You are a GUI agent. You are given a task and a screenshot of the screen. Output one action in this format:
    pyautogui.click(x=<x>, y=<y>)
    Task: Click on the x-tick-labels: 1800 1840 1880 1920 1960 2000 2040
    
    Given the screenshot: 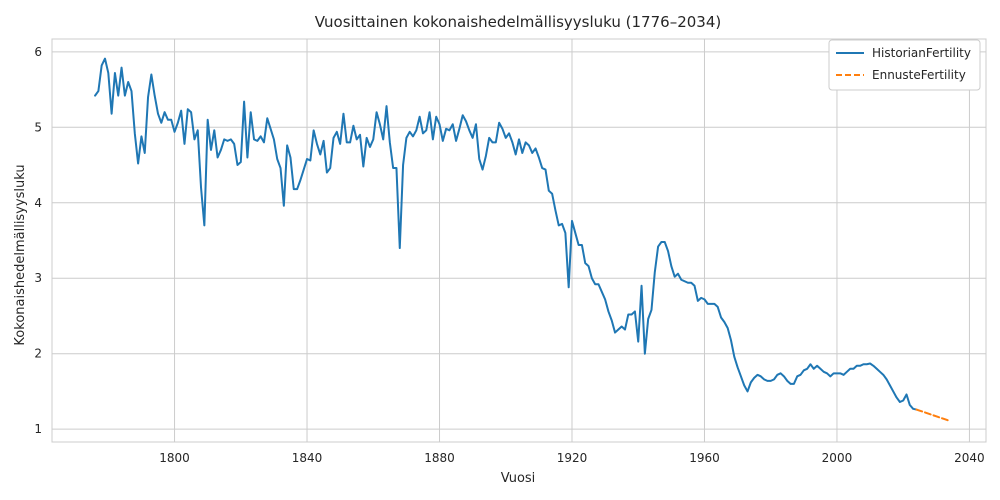 What is the action you would take?
    pyautogui.click(x=571, y=458)
    